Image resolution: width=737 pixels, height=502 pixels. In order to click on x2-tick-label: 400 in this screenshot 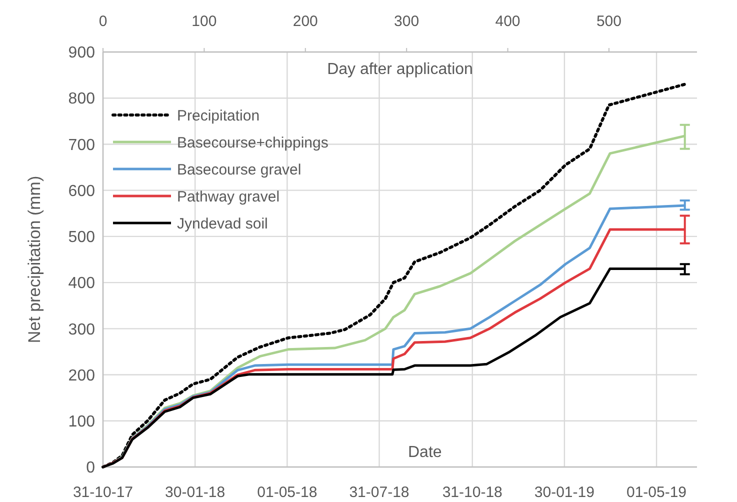, I will do `click(507, 21)`.